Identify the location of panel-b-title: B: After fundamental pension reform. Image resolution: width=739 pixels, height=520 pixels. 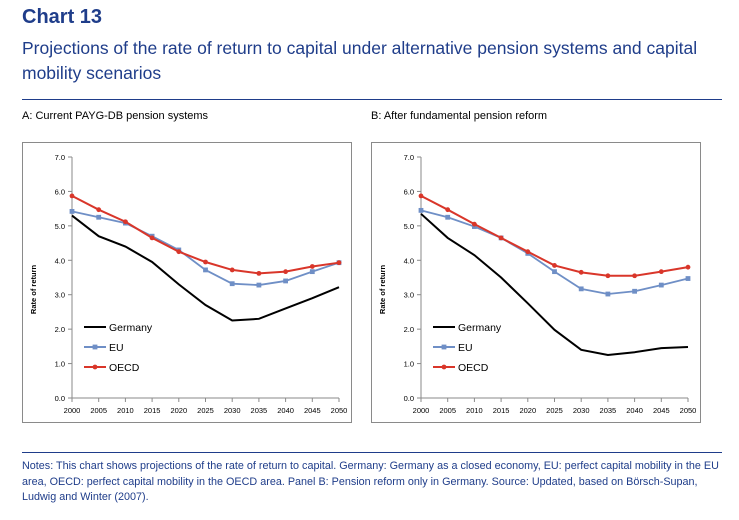
(459, 116).